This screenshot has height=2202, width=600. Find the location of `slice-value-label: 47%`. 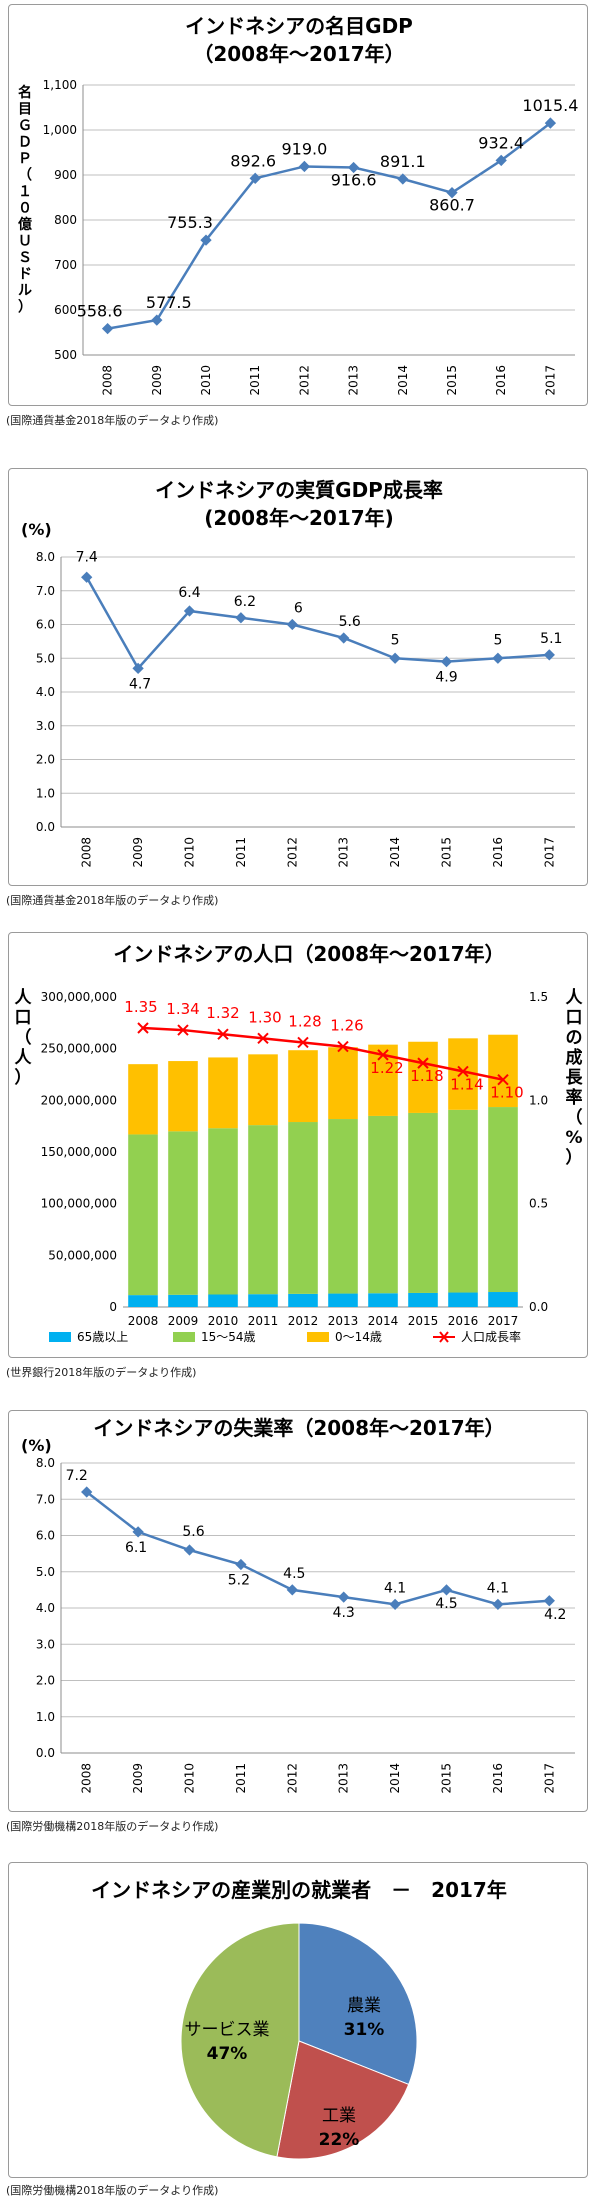

slice-value-label: 47% is located at coordinates (227, 2054).